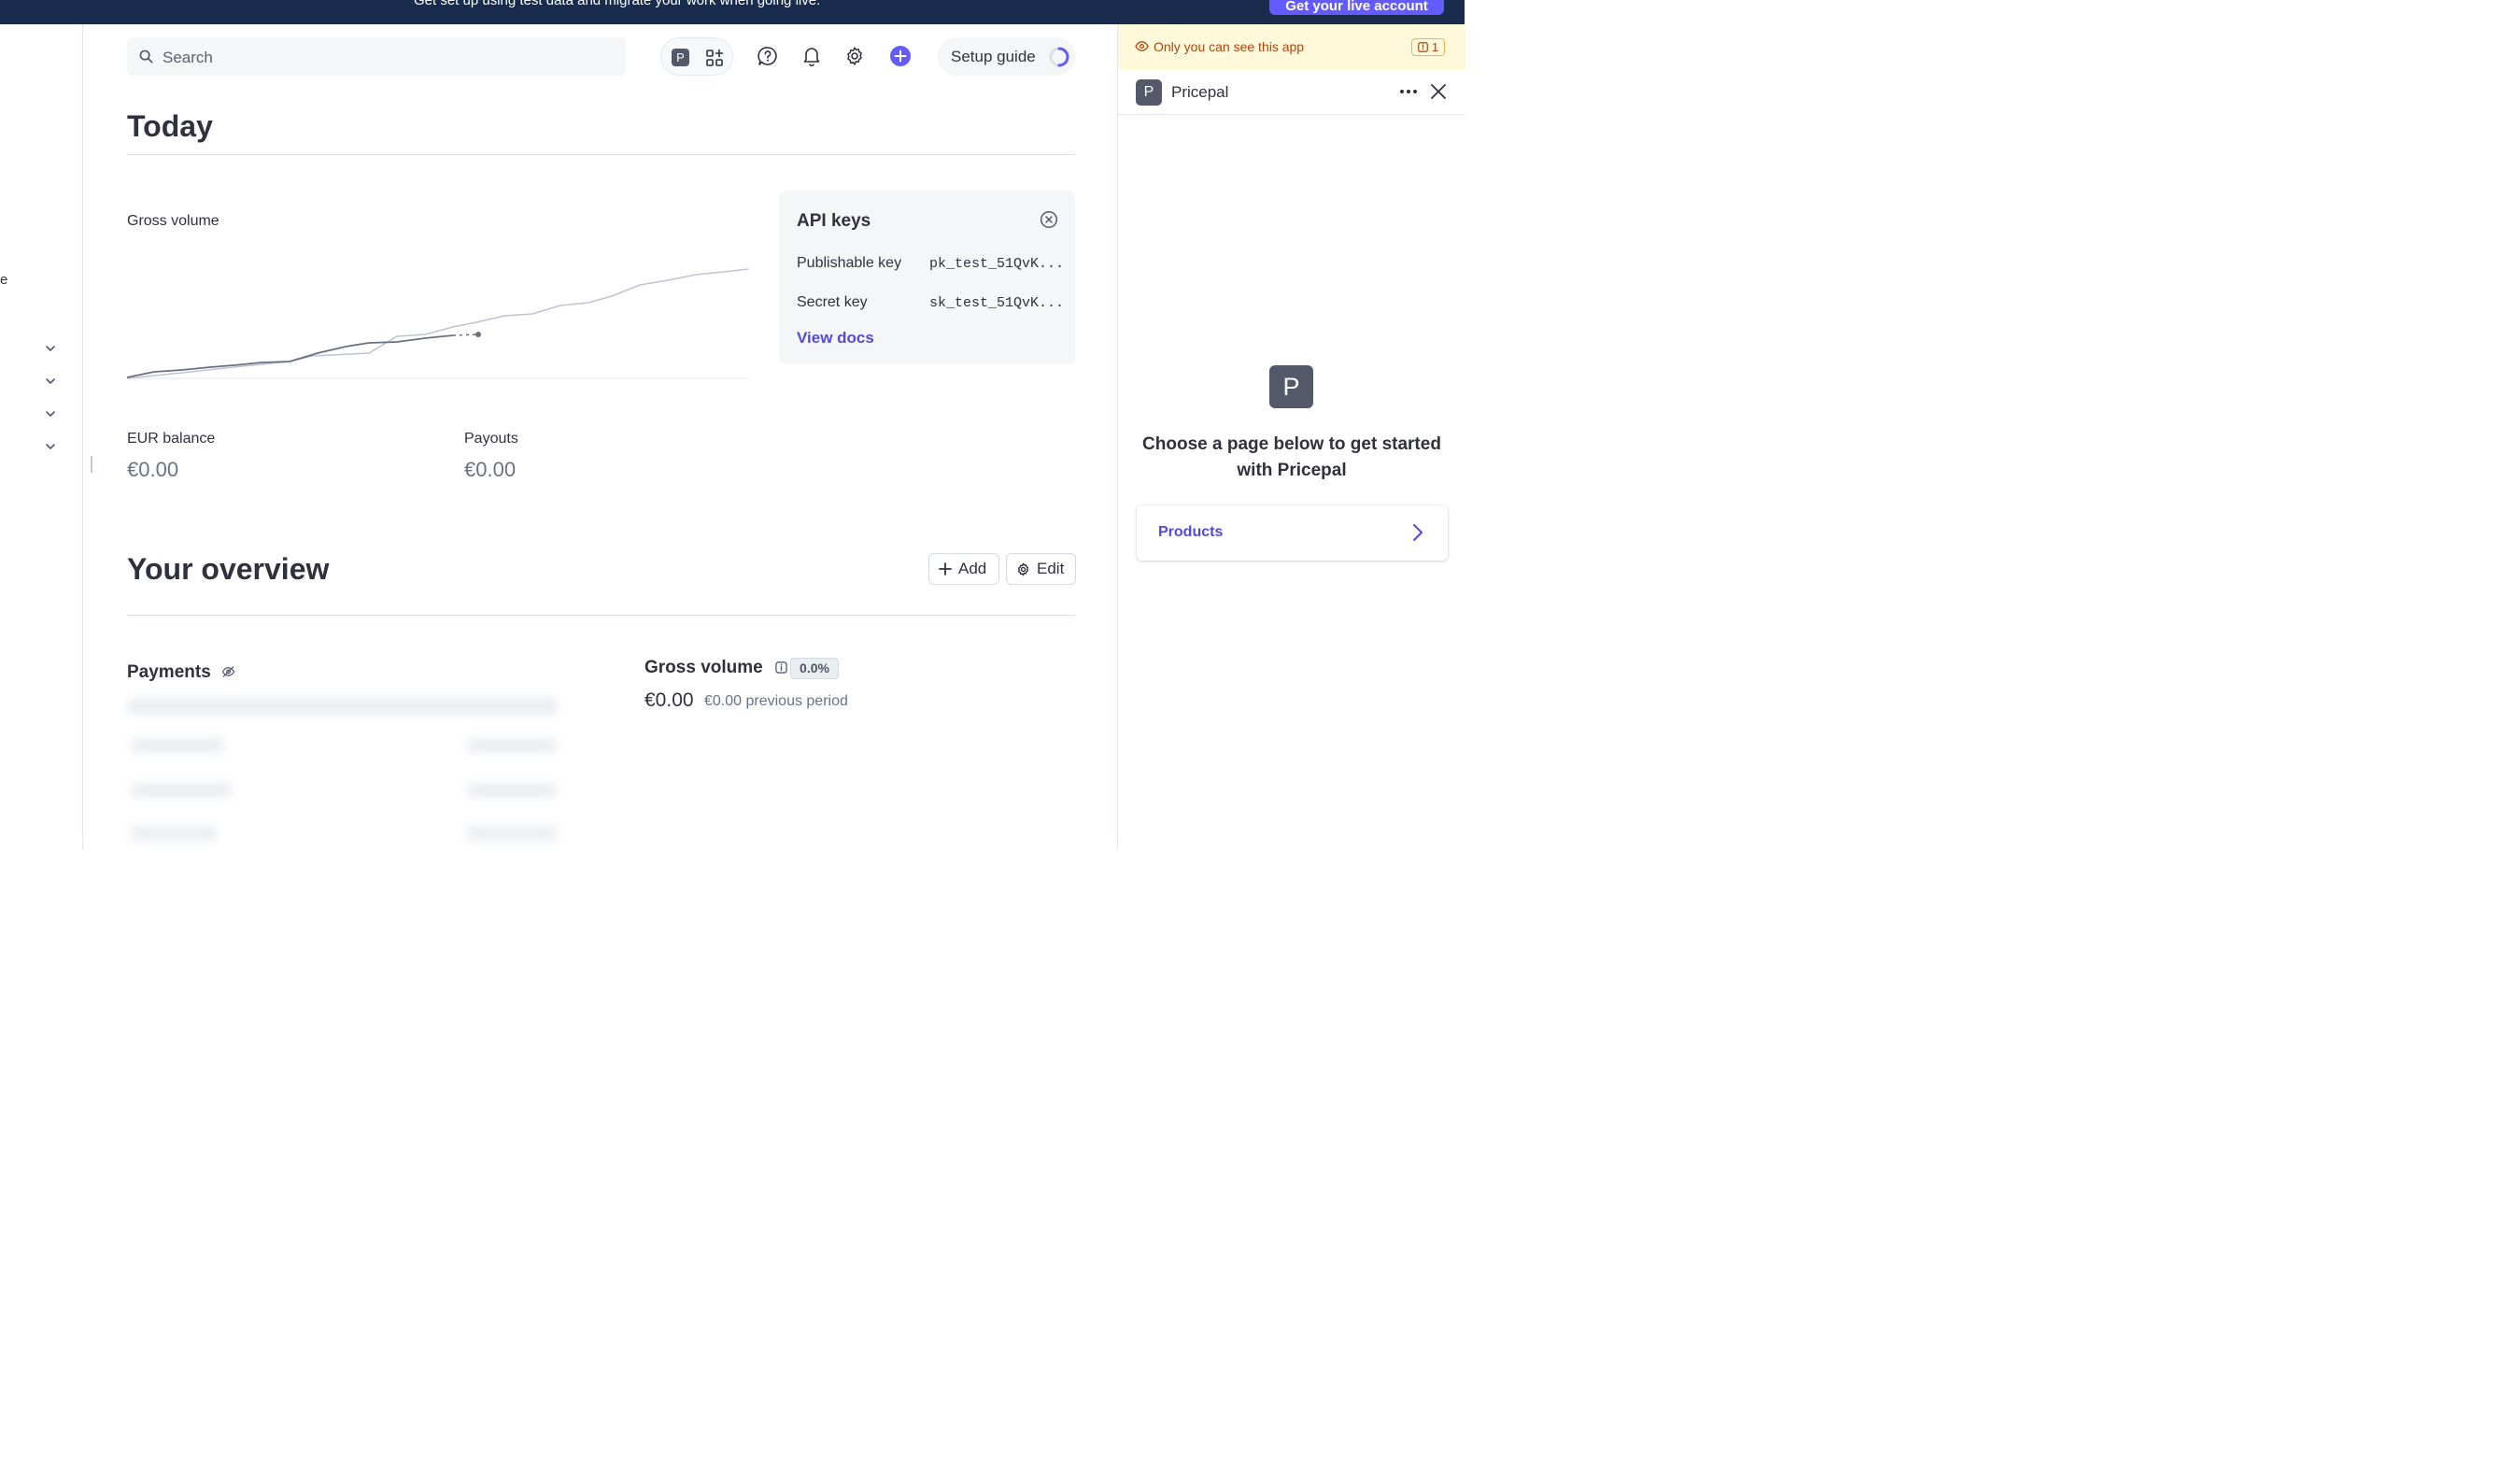 The width and height of the screenshot is (2520, 1463). What do you see at coordinates (1418, 532) in the screenshot?
I see `chevron-right-icon` at bounding box center [1418, 532].